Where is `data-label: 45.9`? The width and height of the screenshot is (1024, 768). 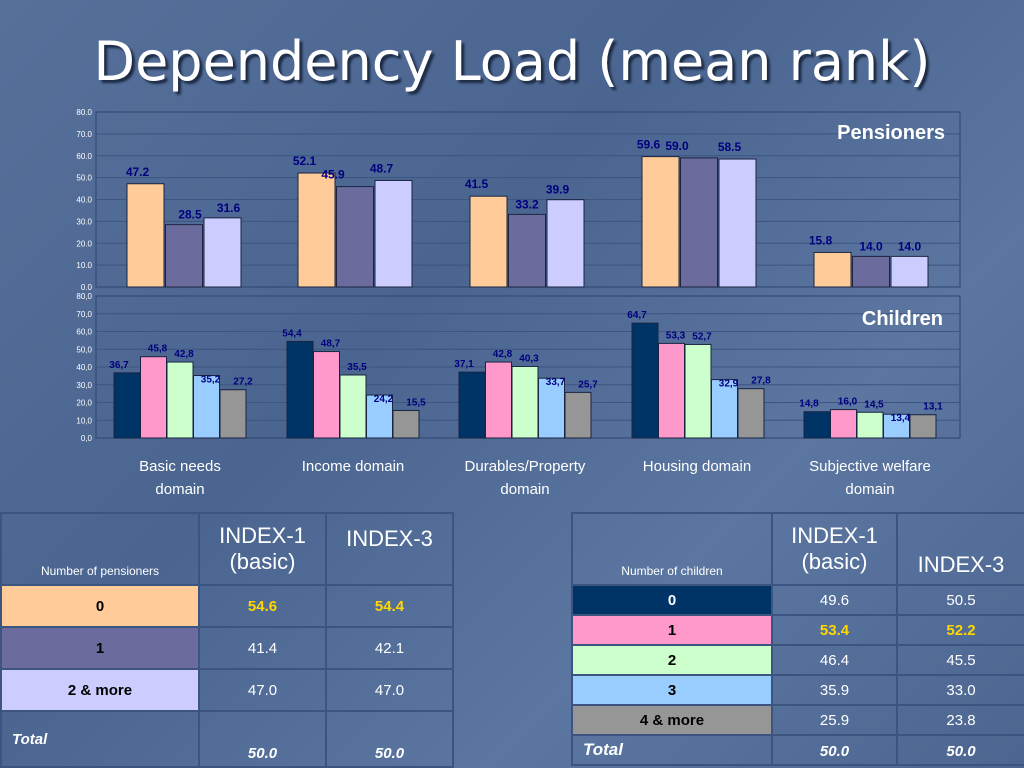 data-label: 45.9 is located at coordinates (333, 175).